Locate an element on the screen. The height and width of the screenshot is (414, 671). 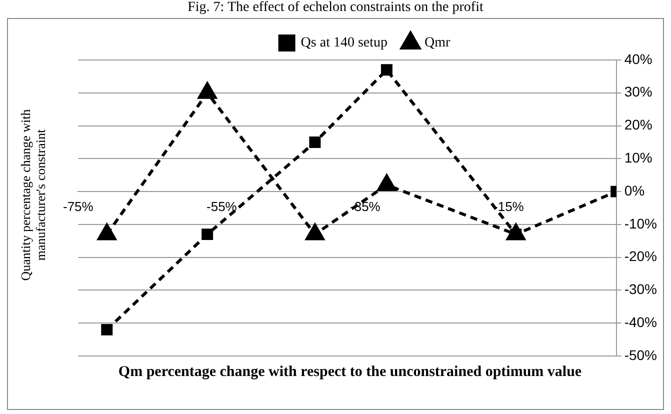
x-tick-label: -75% is located at coordinates (78, 206).